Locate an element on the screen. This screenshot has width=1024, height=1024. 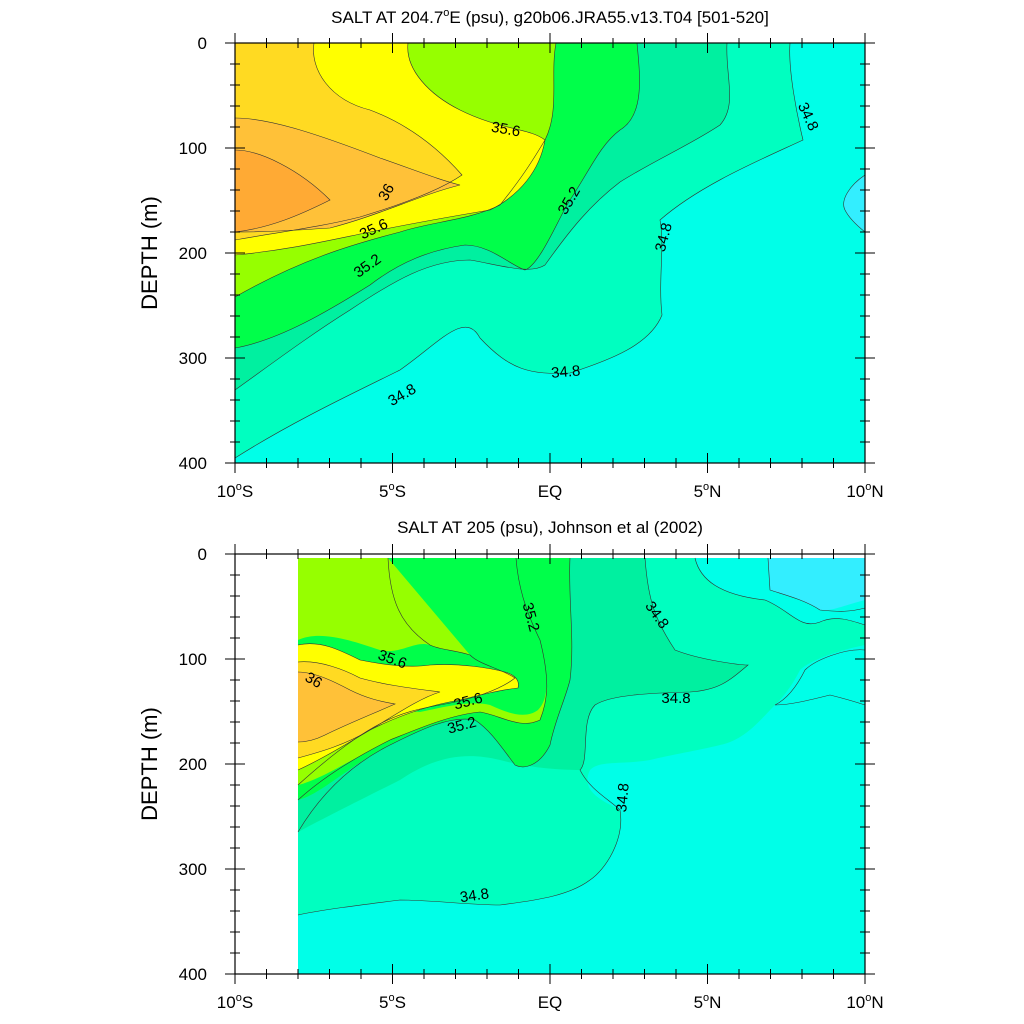
contour-line-34.7 is located at coordinates (820, 677).